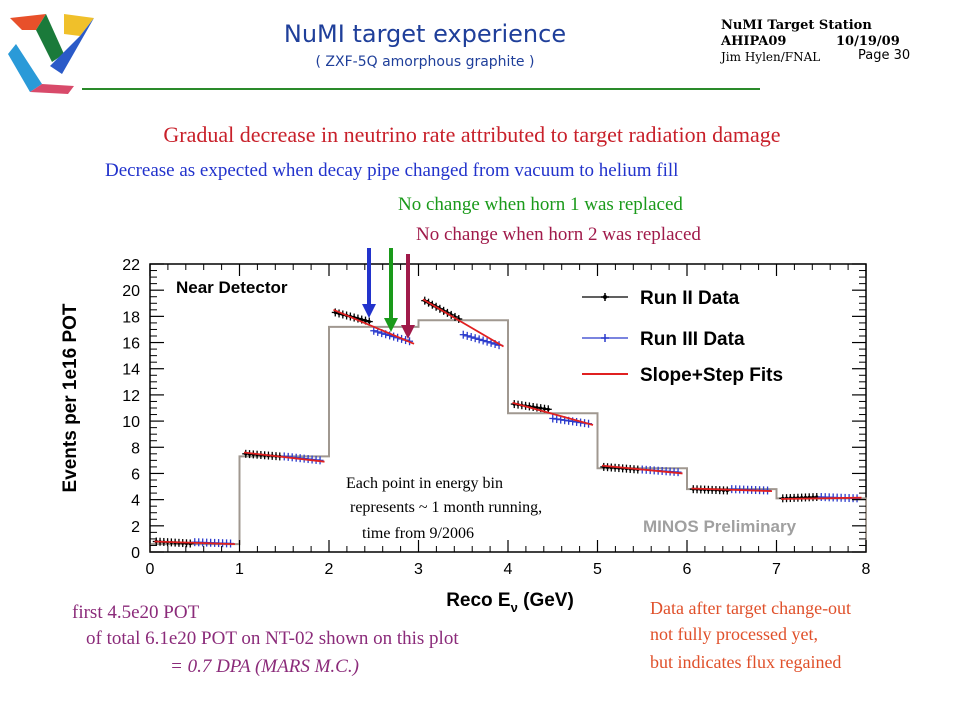  What do you see at coordinates (711, 375) in the screenshot?
I see `legend-fit-label: Slope+Step Fits` at bounding box center [711, 375].